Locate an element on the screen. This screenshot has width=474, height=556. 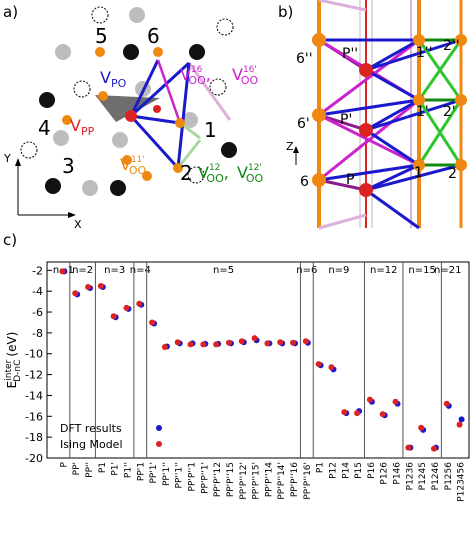
label-6p: 6' is located at coordinates (303, 124).